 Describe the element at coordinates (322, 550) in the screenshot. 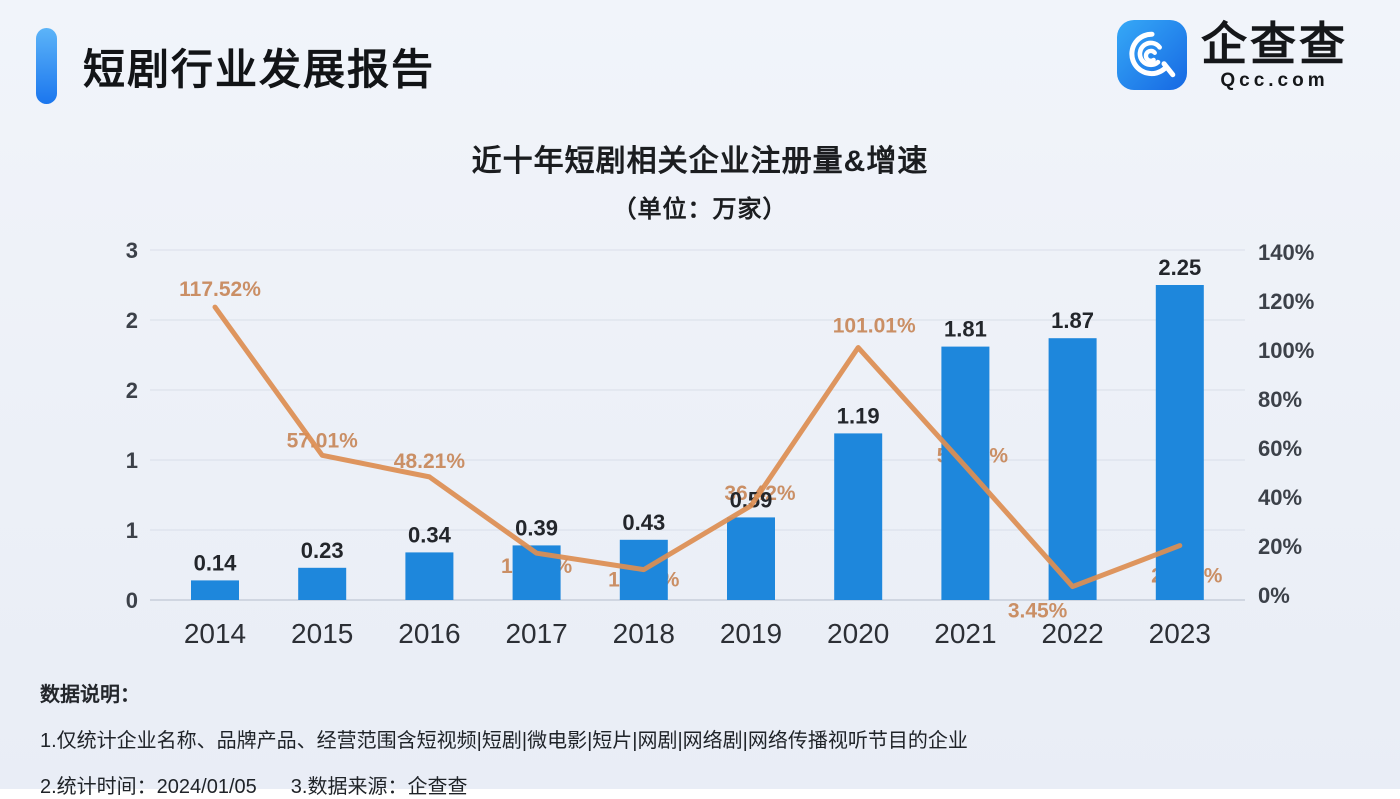

I see `bar-value-label: 0.23` at that location.